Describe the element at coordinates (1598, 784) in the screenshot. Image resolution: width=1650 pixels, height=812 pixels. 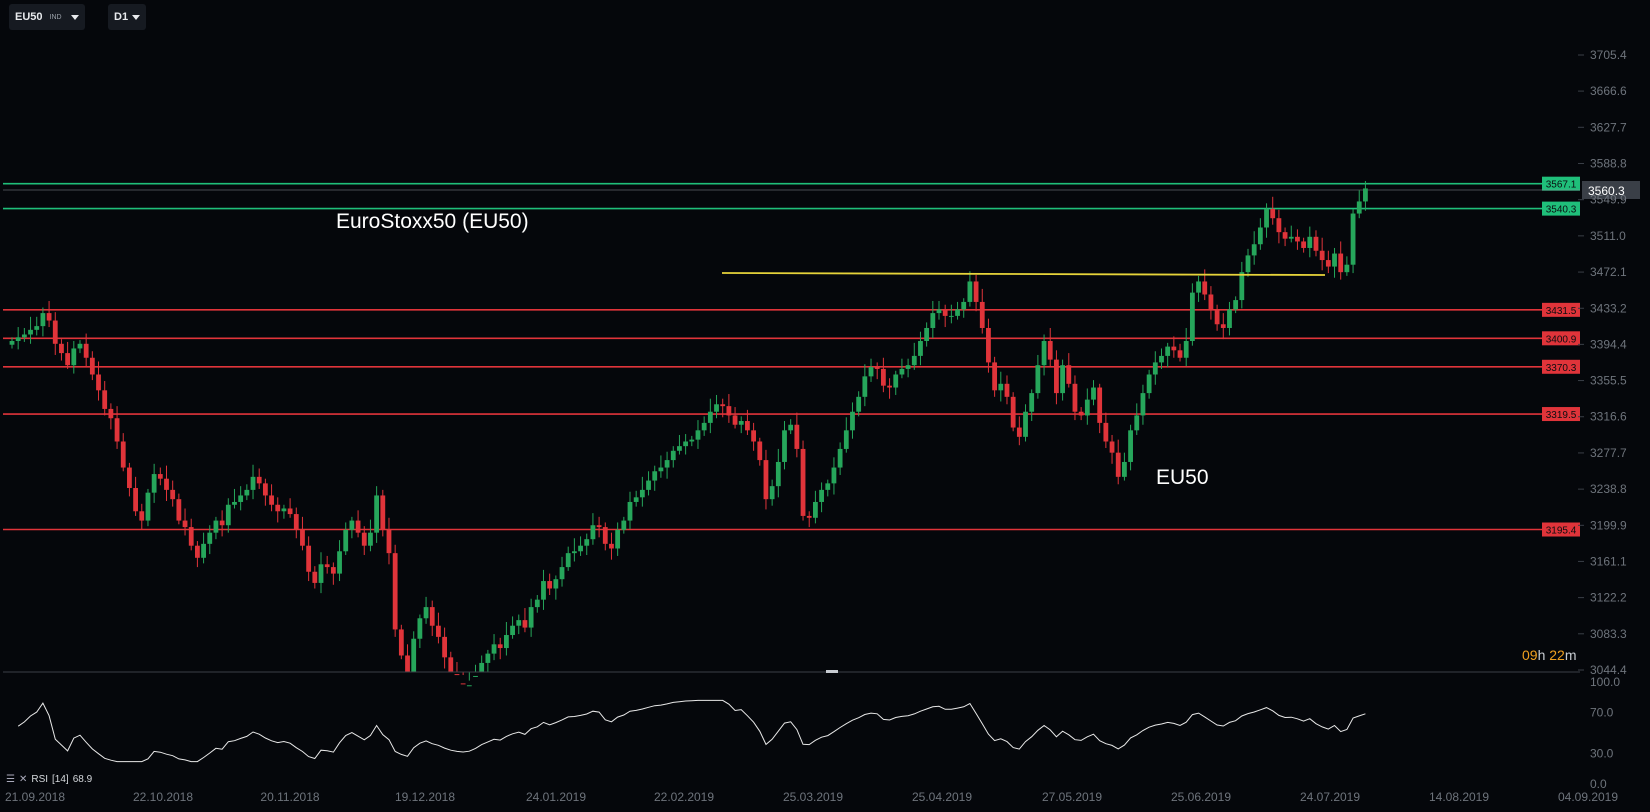
I see `rsi-tick-label: 0.0` at that location.